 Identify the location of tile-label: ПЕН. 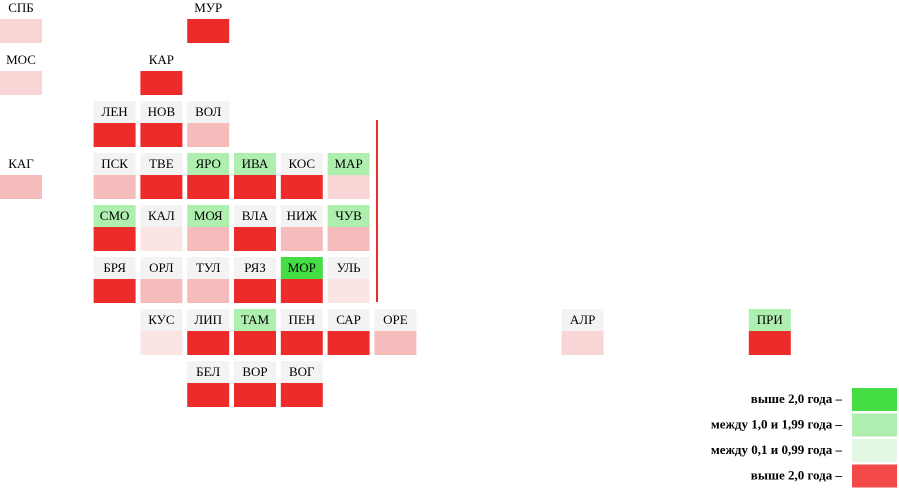
(301, 319).